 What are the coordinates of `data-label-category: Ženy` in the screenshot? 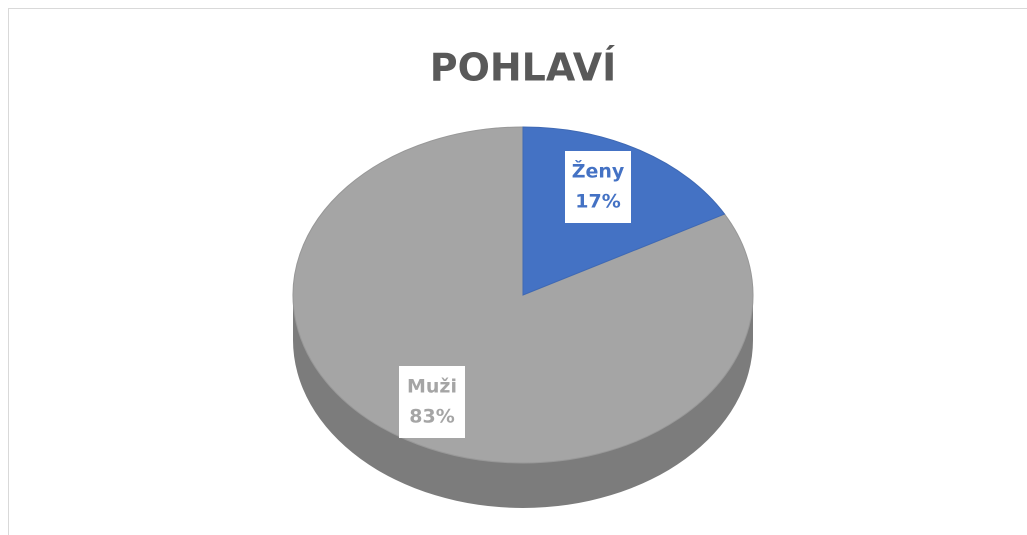 It's located at (598, 171).